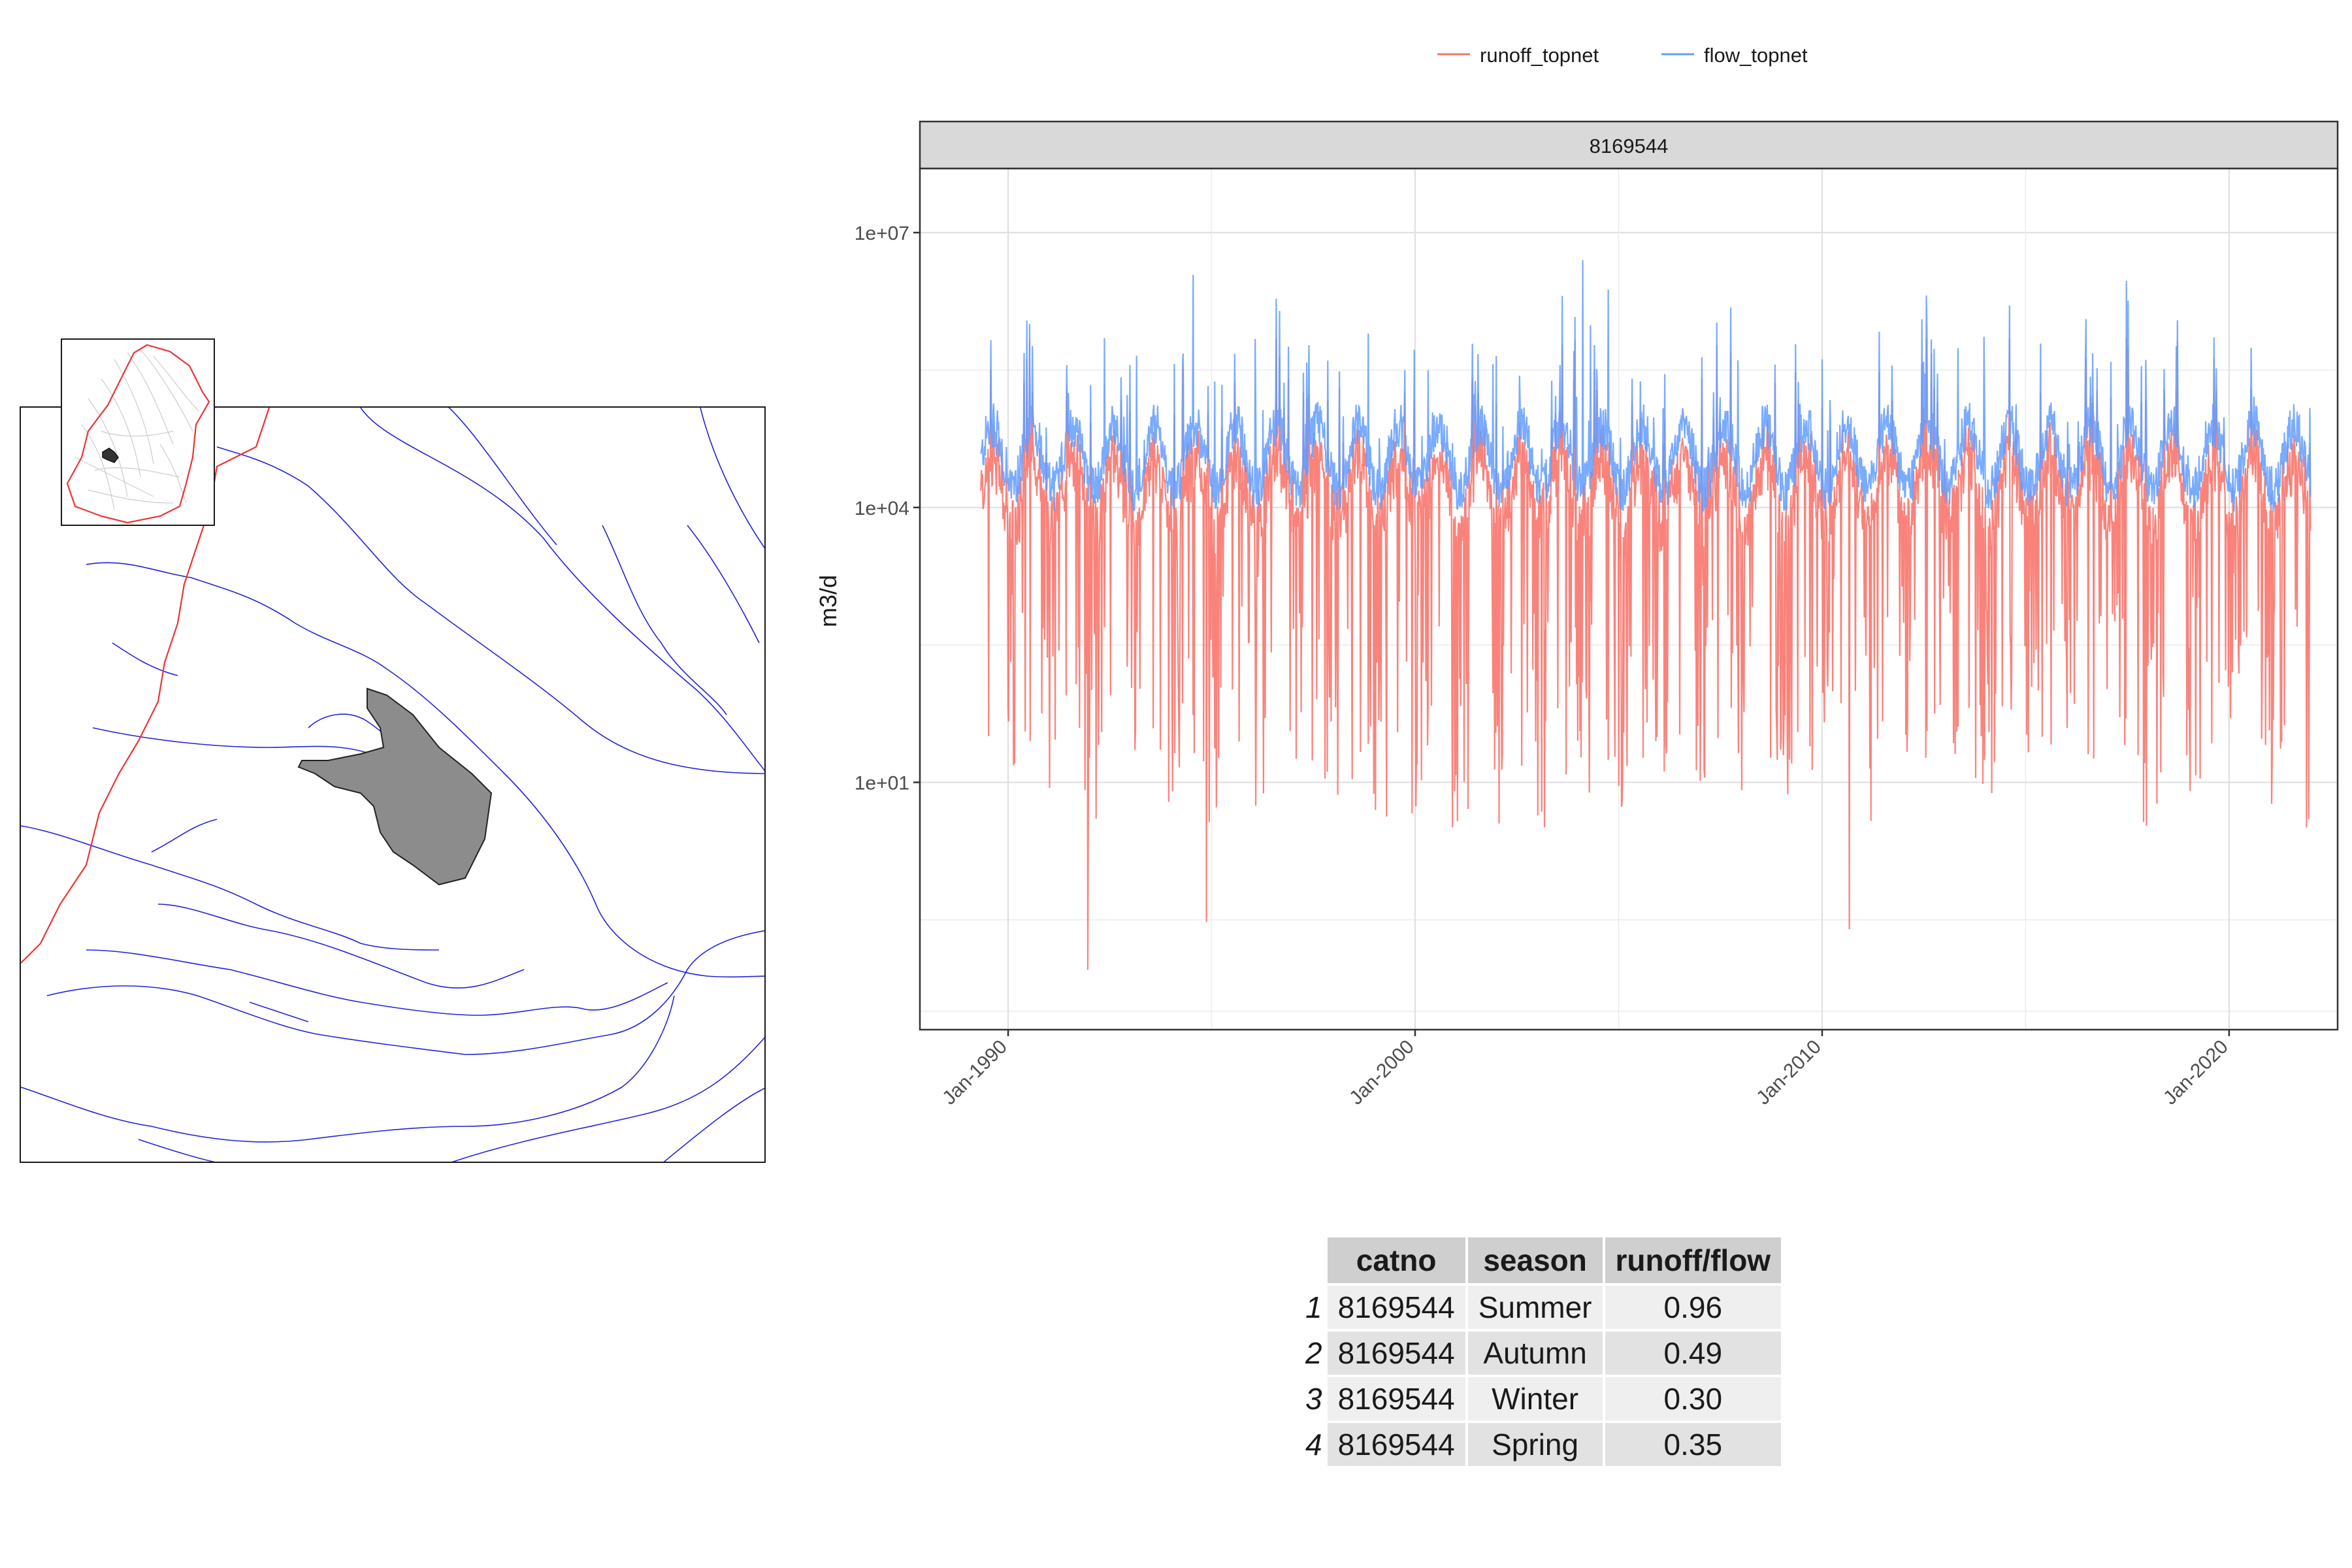 The image size is (2352, 1568). I want to click on x-tick-label: Jan-1990, so click(974, 1072).